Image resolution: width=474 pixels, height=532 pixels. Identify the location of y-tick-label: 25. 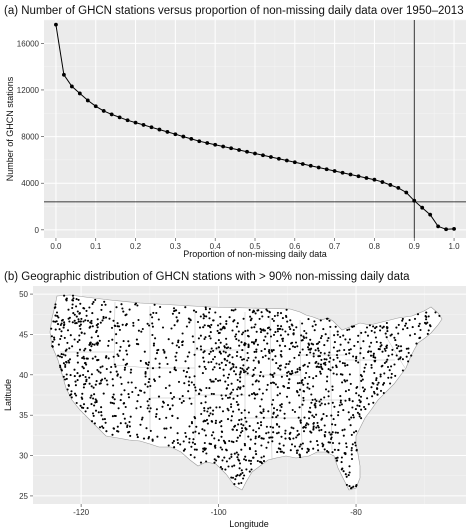
(23, 496).